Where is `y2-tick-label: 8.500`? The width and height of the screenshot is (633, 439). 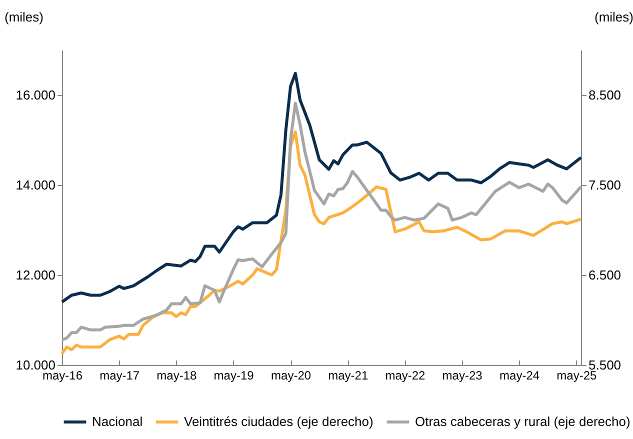
y2-tick-label: 8.500 is located at coordinates (605, 95).